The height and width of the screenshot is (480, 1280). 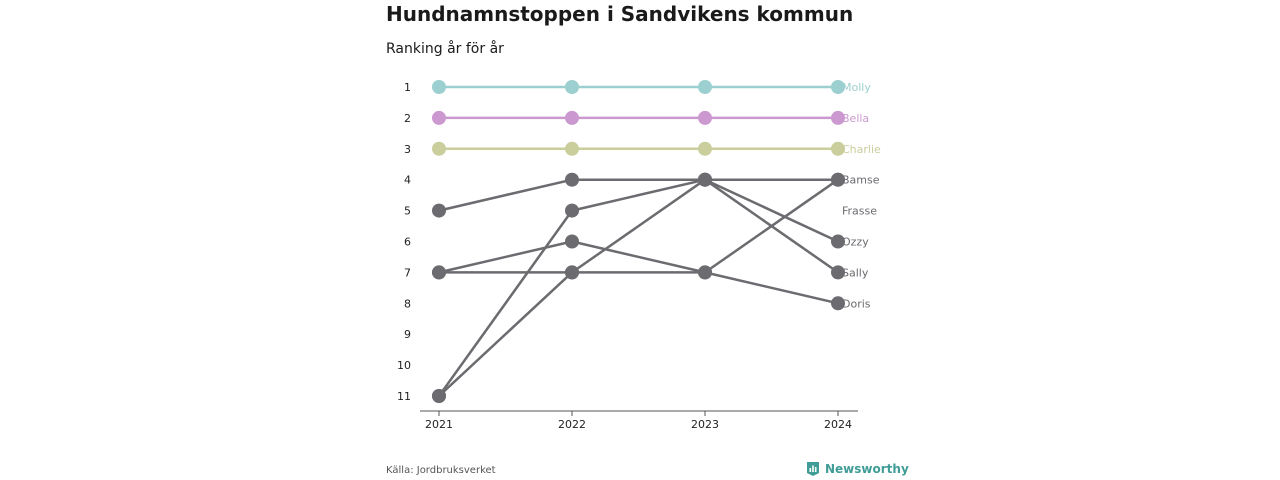 What do you see at coordinates (855, 272) in the screenshot?
I see `end-label-sally: Sally` at bounding box center [855, 272].